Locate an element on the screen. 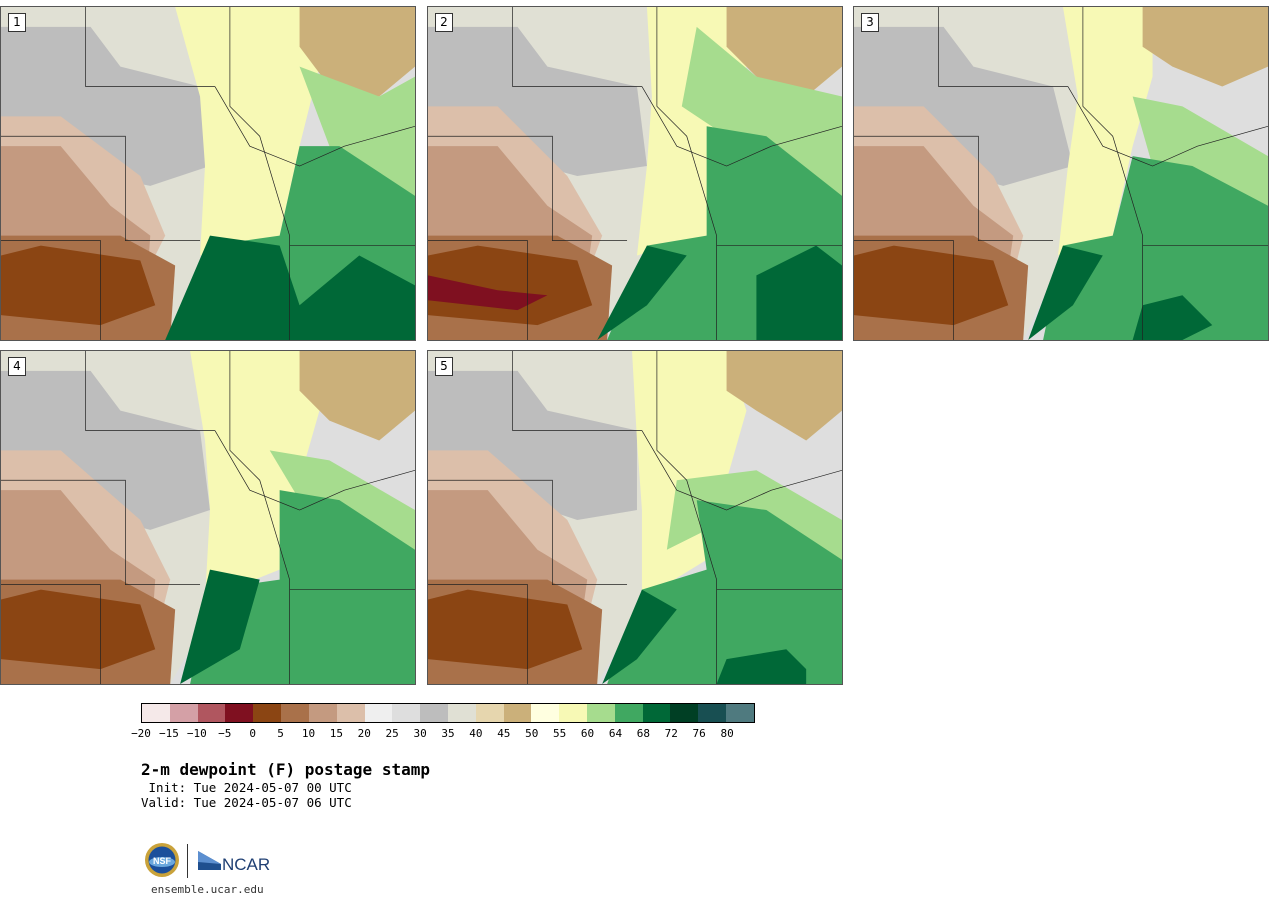  panel-number-label: 5 is located at coordinates (444, 366).